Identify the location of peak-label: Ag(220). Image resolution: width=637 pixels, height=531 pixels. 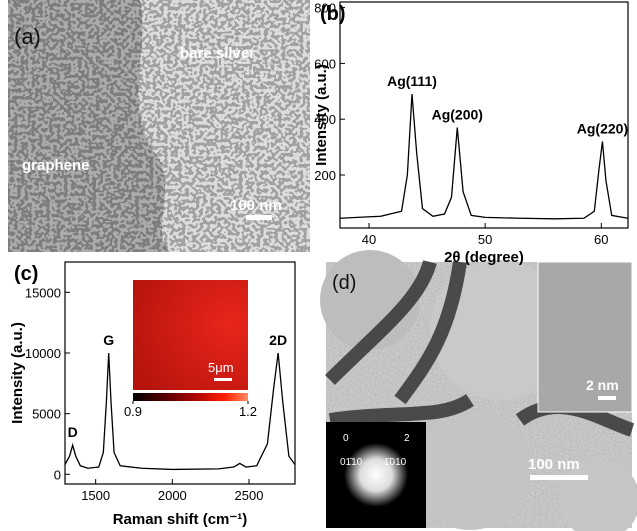
(602, 129).